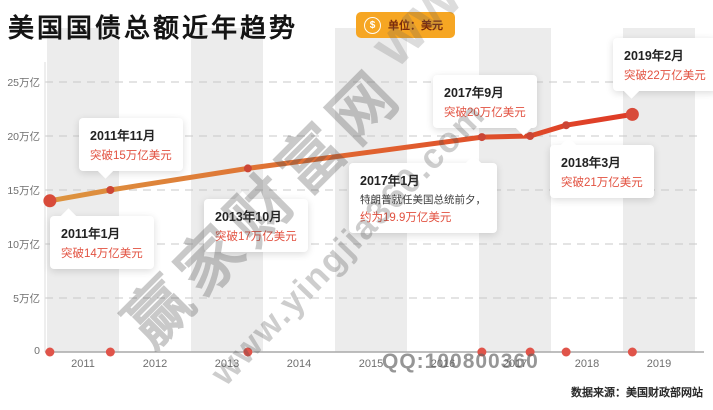 This screenshot has height=410, width=713. What do you see at coordinates (155, 364) in the screenshot?
I see `x-tick-label: 2012` at bounding box center [155, 364].